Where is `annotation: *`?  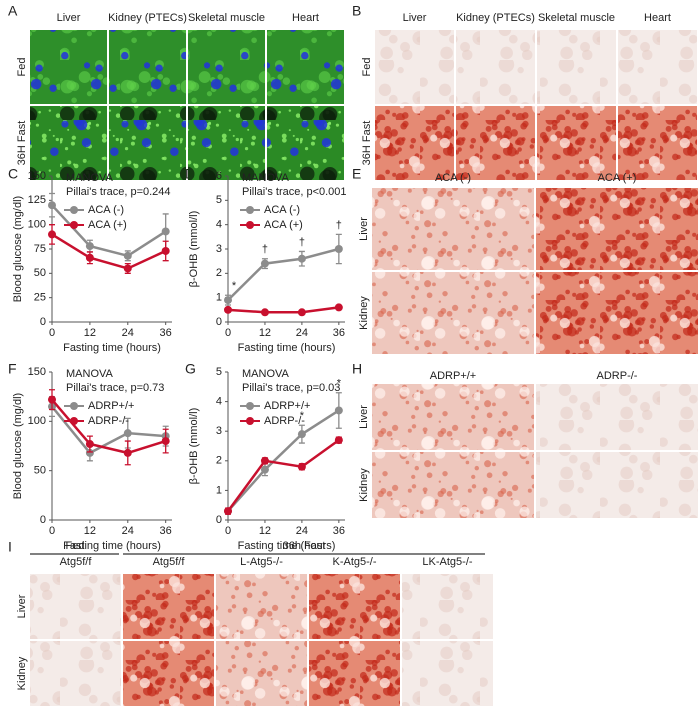 annotation: * is located at coordinates (234, 286).